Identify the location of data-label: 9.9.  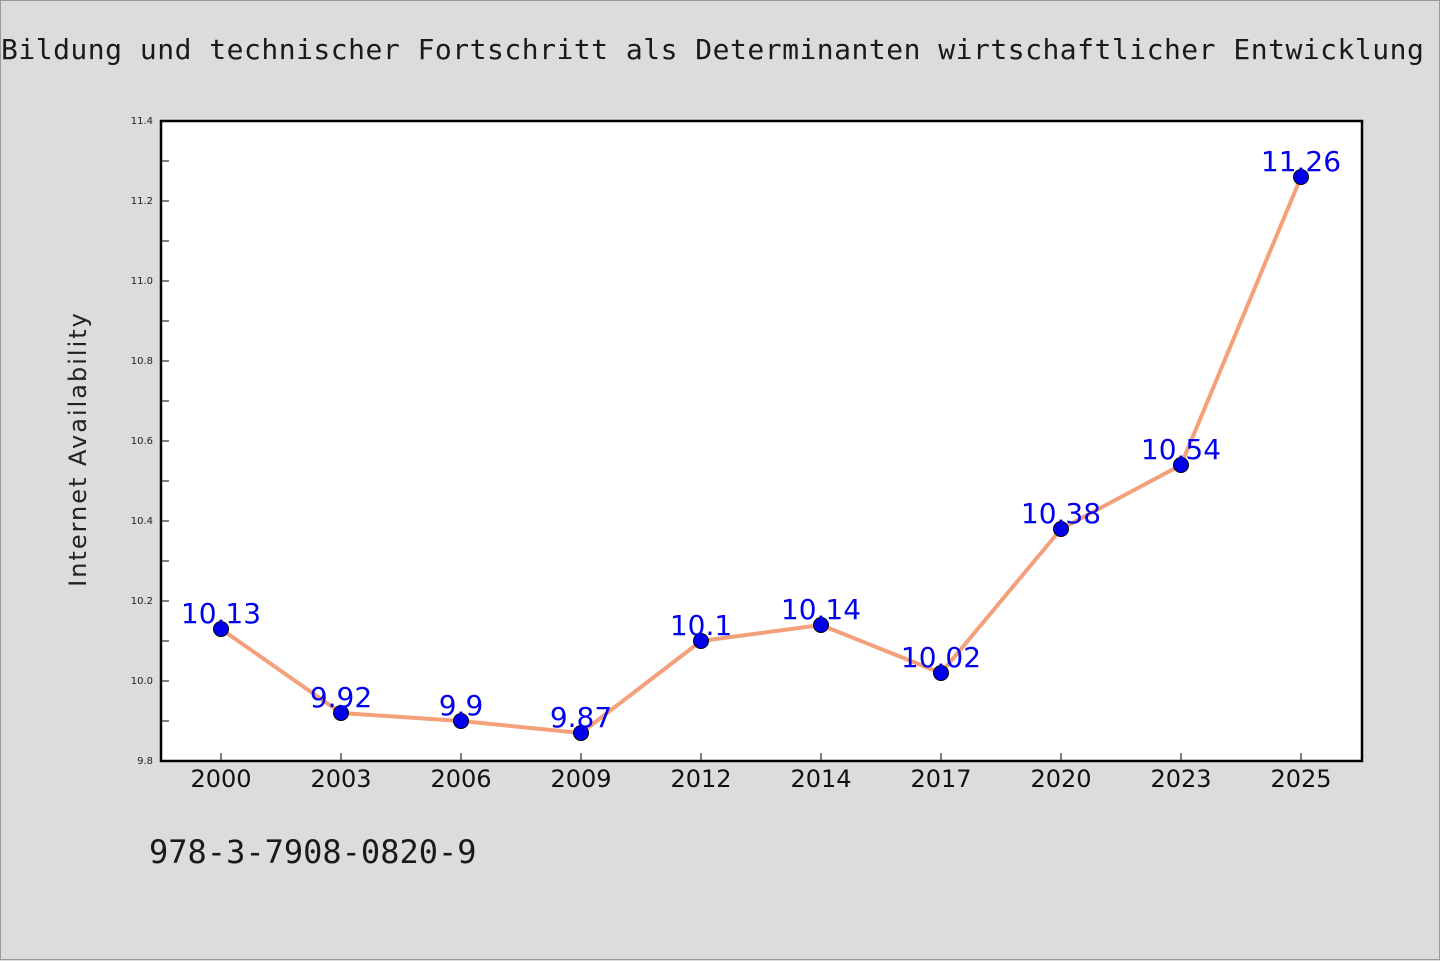
(461, 705).